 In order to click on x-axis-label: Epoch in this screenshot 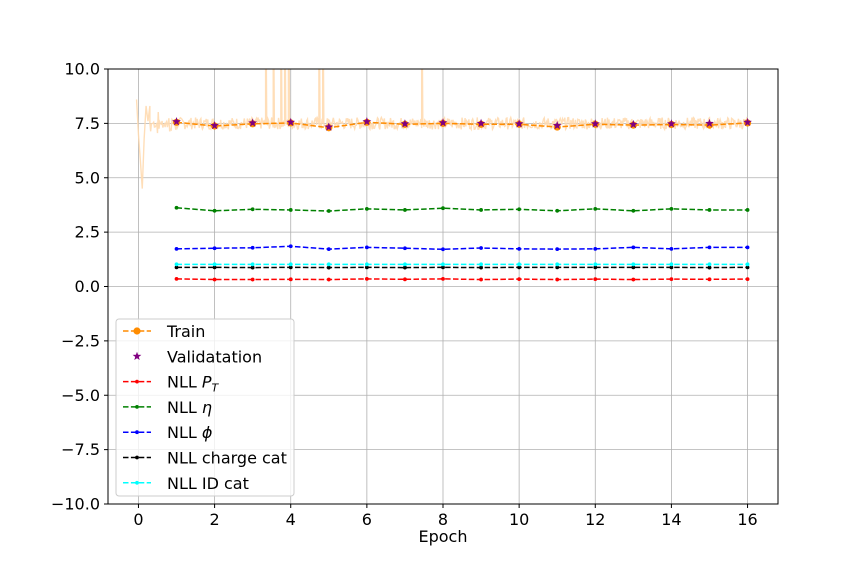, I will do `click(443, 536)`.